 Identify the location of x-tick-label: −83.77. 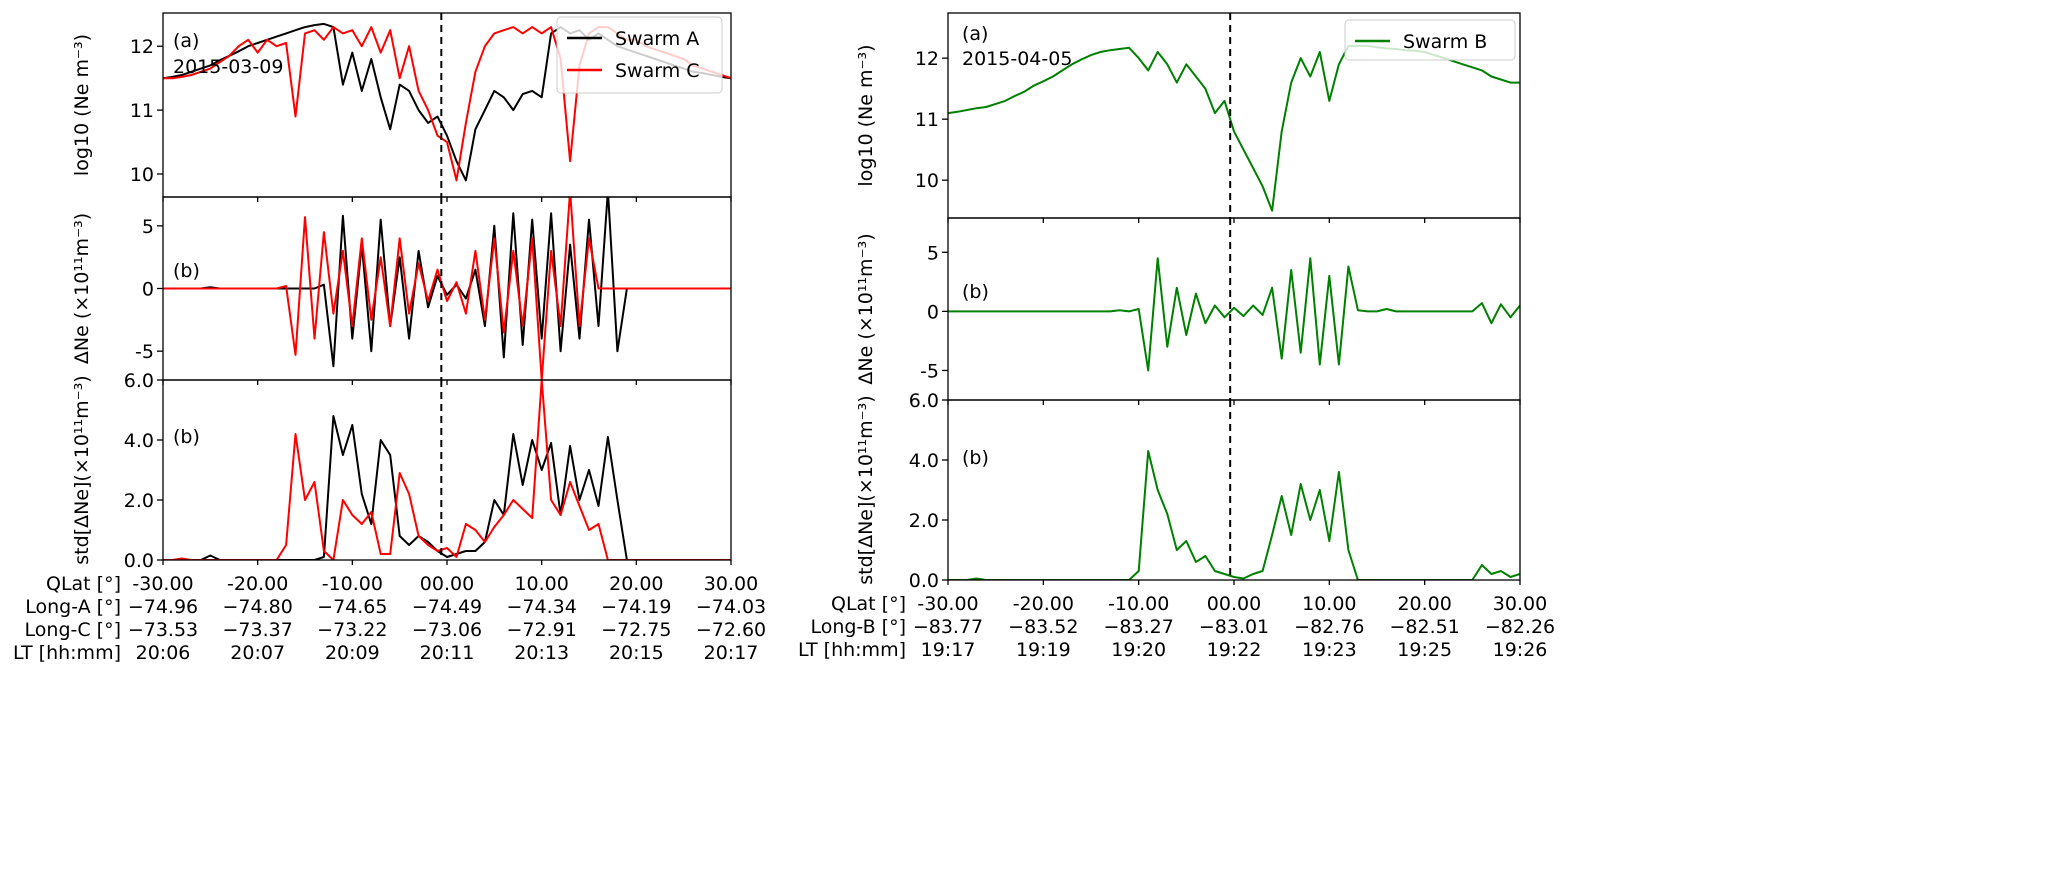
(948, 627).